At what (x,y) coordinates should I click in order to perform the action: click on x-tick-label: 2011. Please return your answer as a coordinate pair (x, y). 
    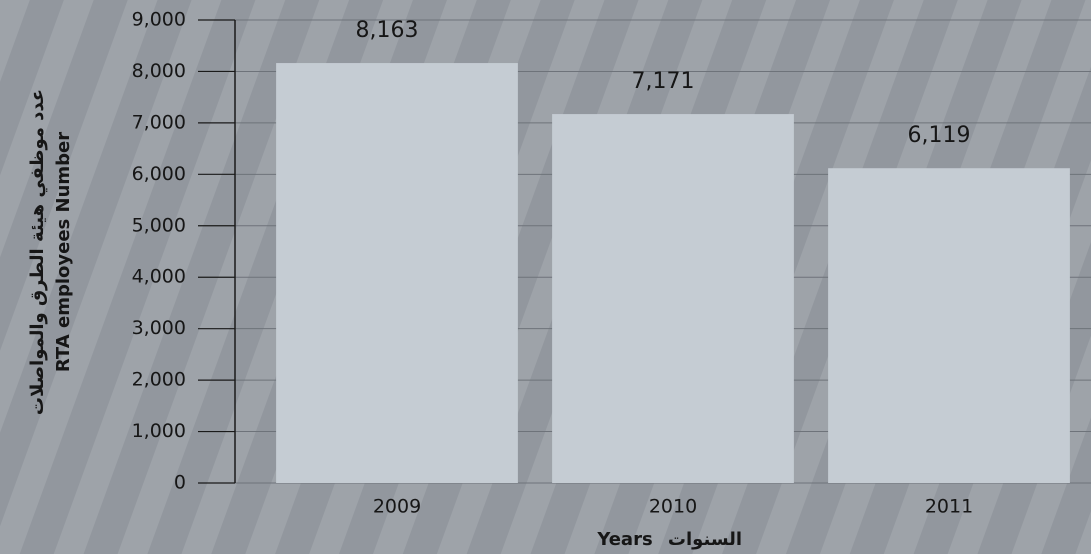
    Looking at the image, I should click on (949, 507).